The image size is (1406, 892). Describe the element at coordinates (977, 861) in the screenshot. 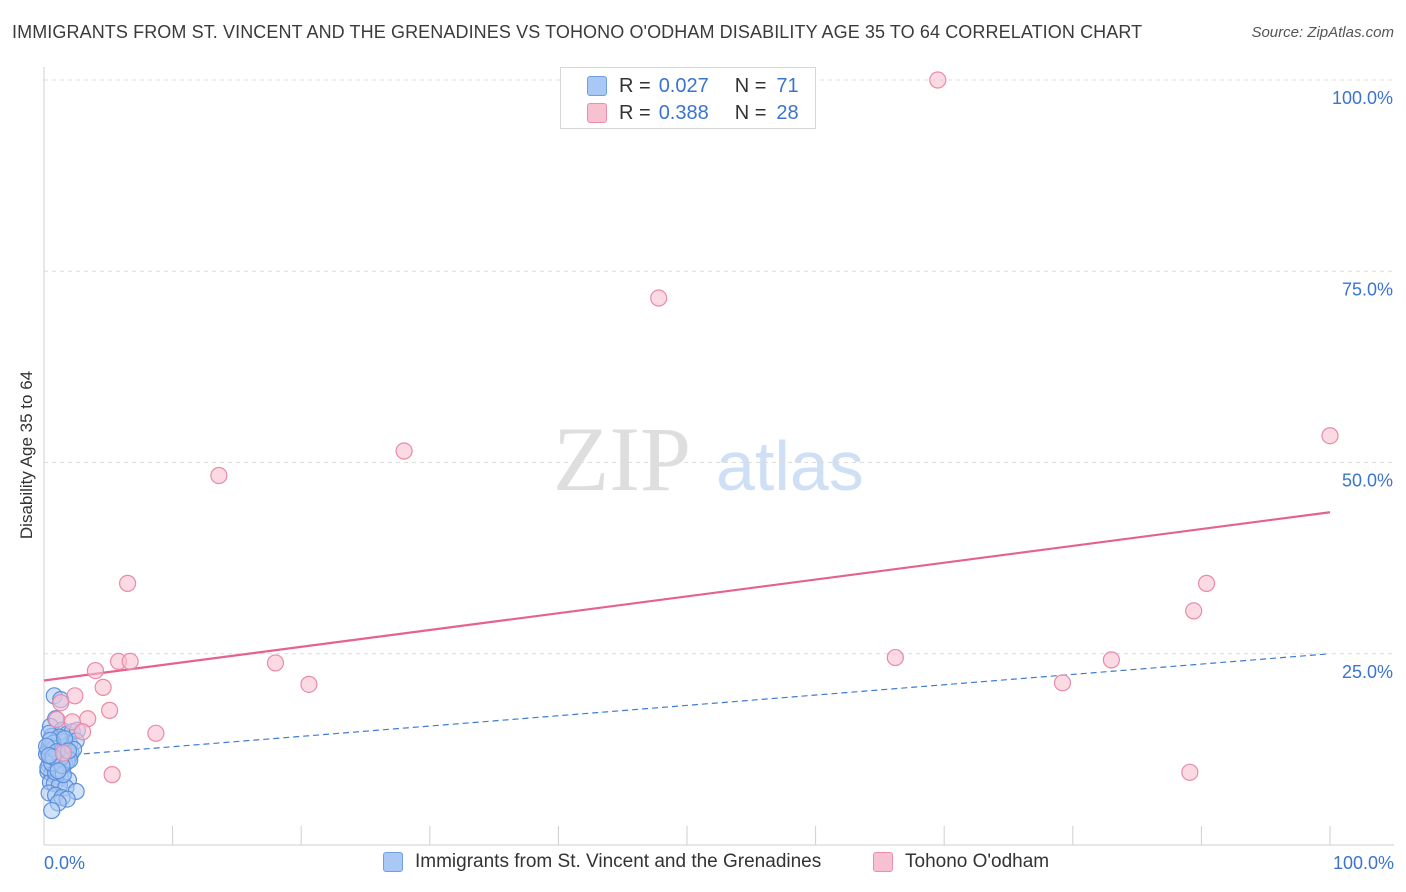

I see `series-legend-label: Tohono O'odham` at that location.